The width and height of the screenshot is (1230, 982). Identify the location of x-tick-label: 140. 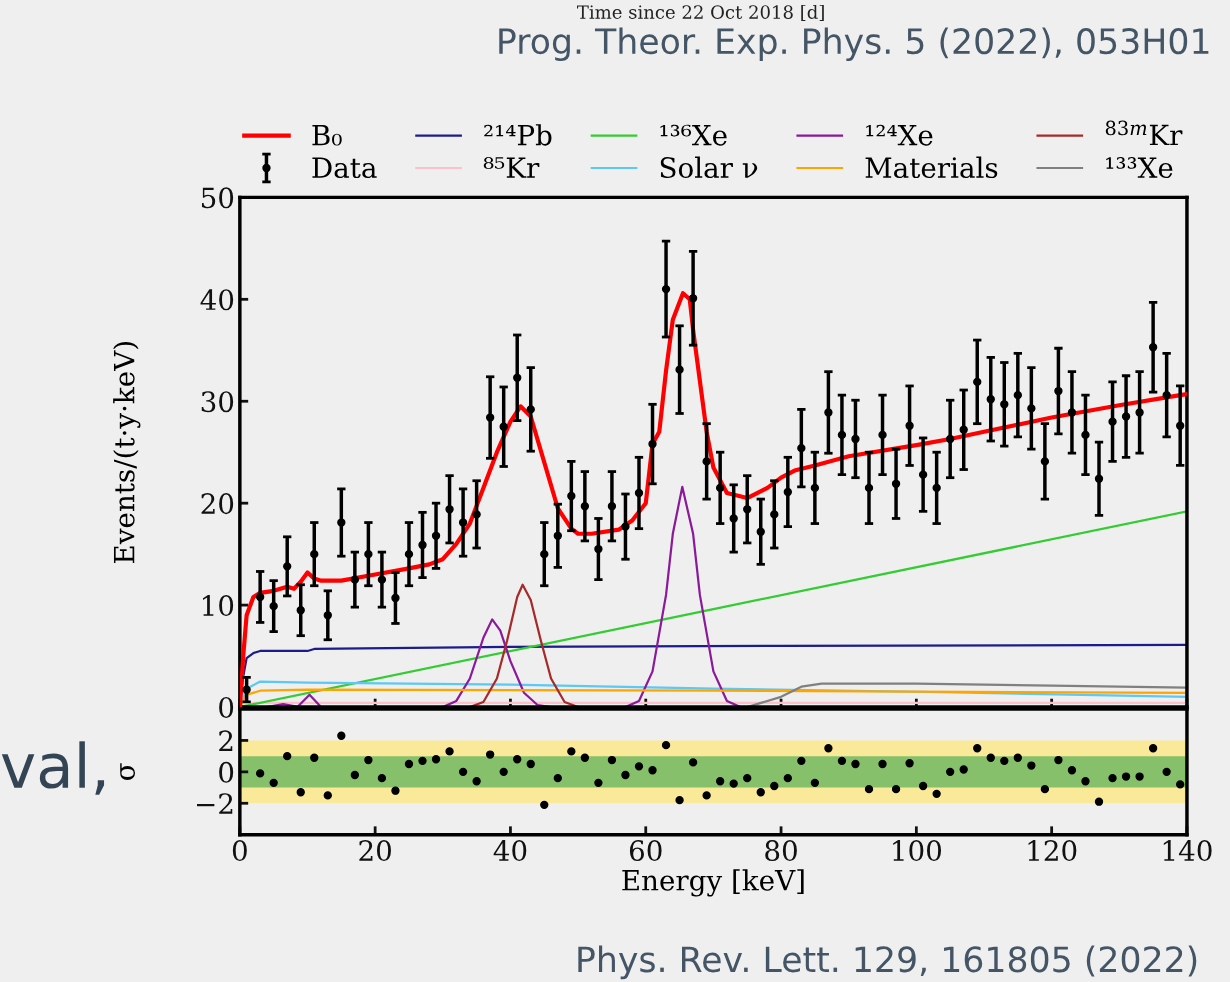
(1187, 851).